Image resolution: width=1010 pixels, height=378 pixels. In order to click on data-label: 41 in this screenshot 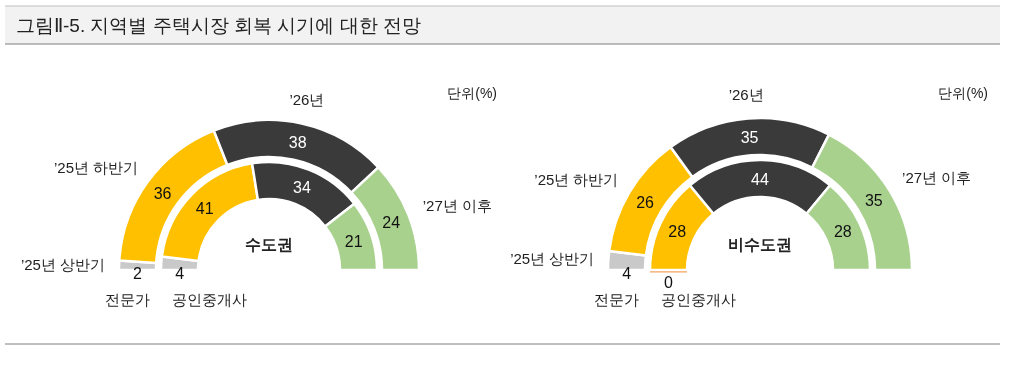, I will do `click(204, 208)`.